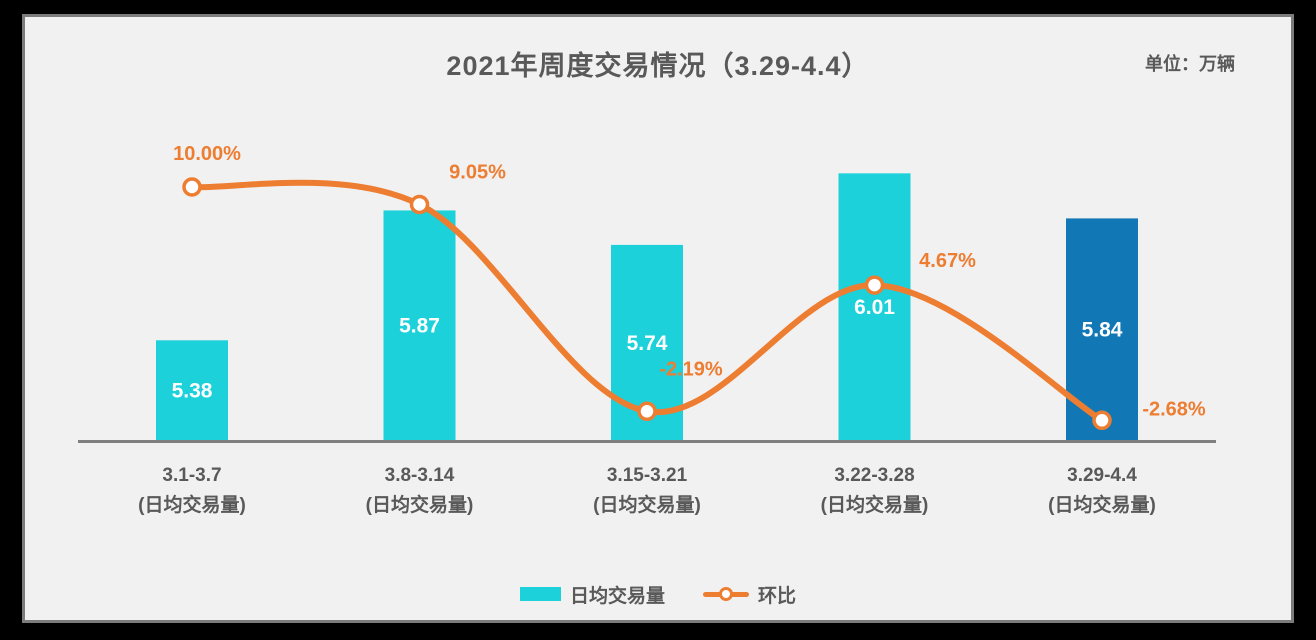  What do you see at coordinates (207, 154) in the screenshot?
I see `line-value-label: 10.00%` at bounding box center [207, 154].